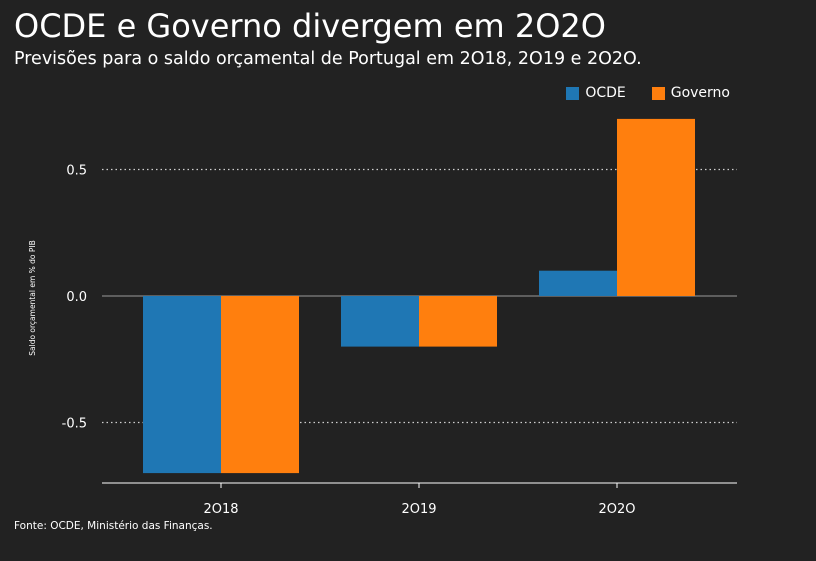 The image size is (816, 561). I want to click on x-tick-label: 2O19, so click(418, 509).